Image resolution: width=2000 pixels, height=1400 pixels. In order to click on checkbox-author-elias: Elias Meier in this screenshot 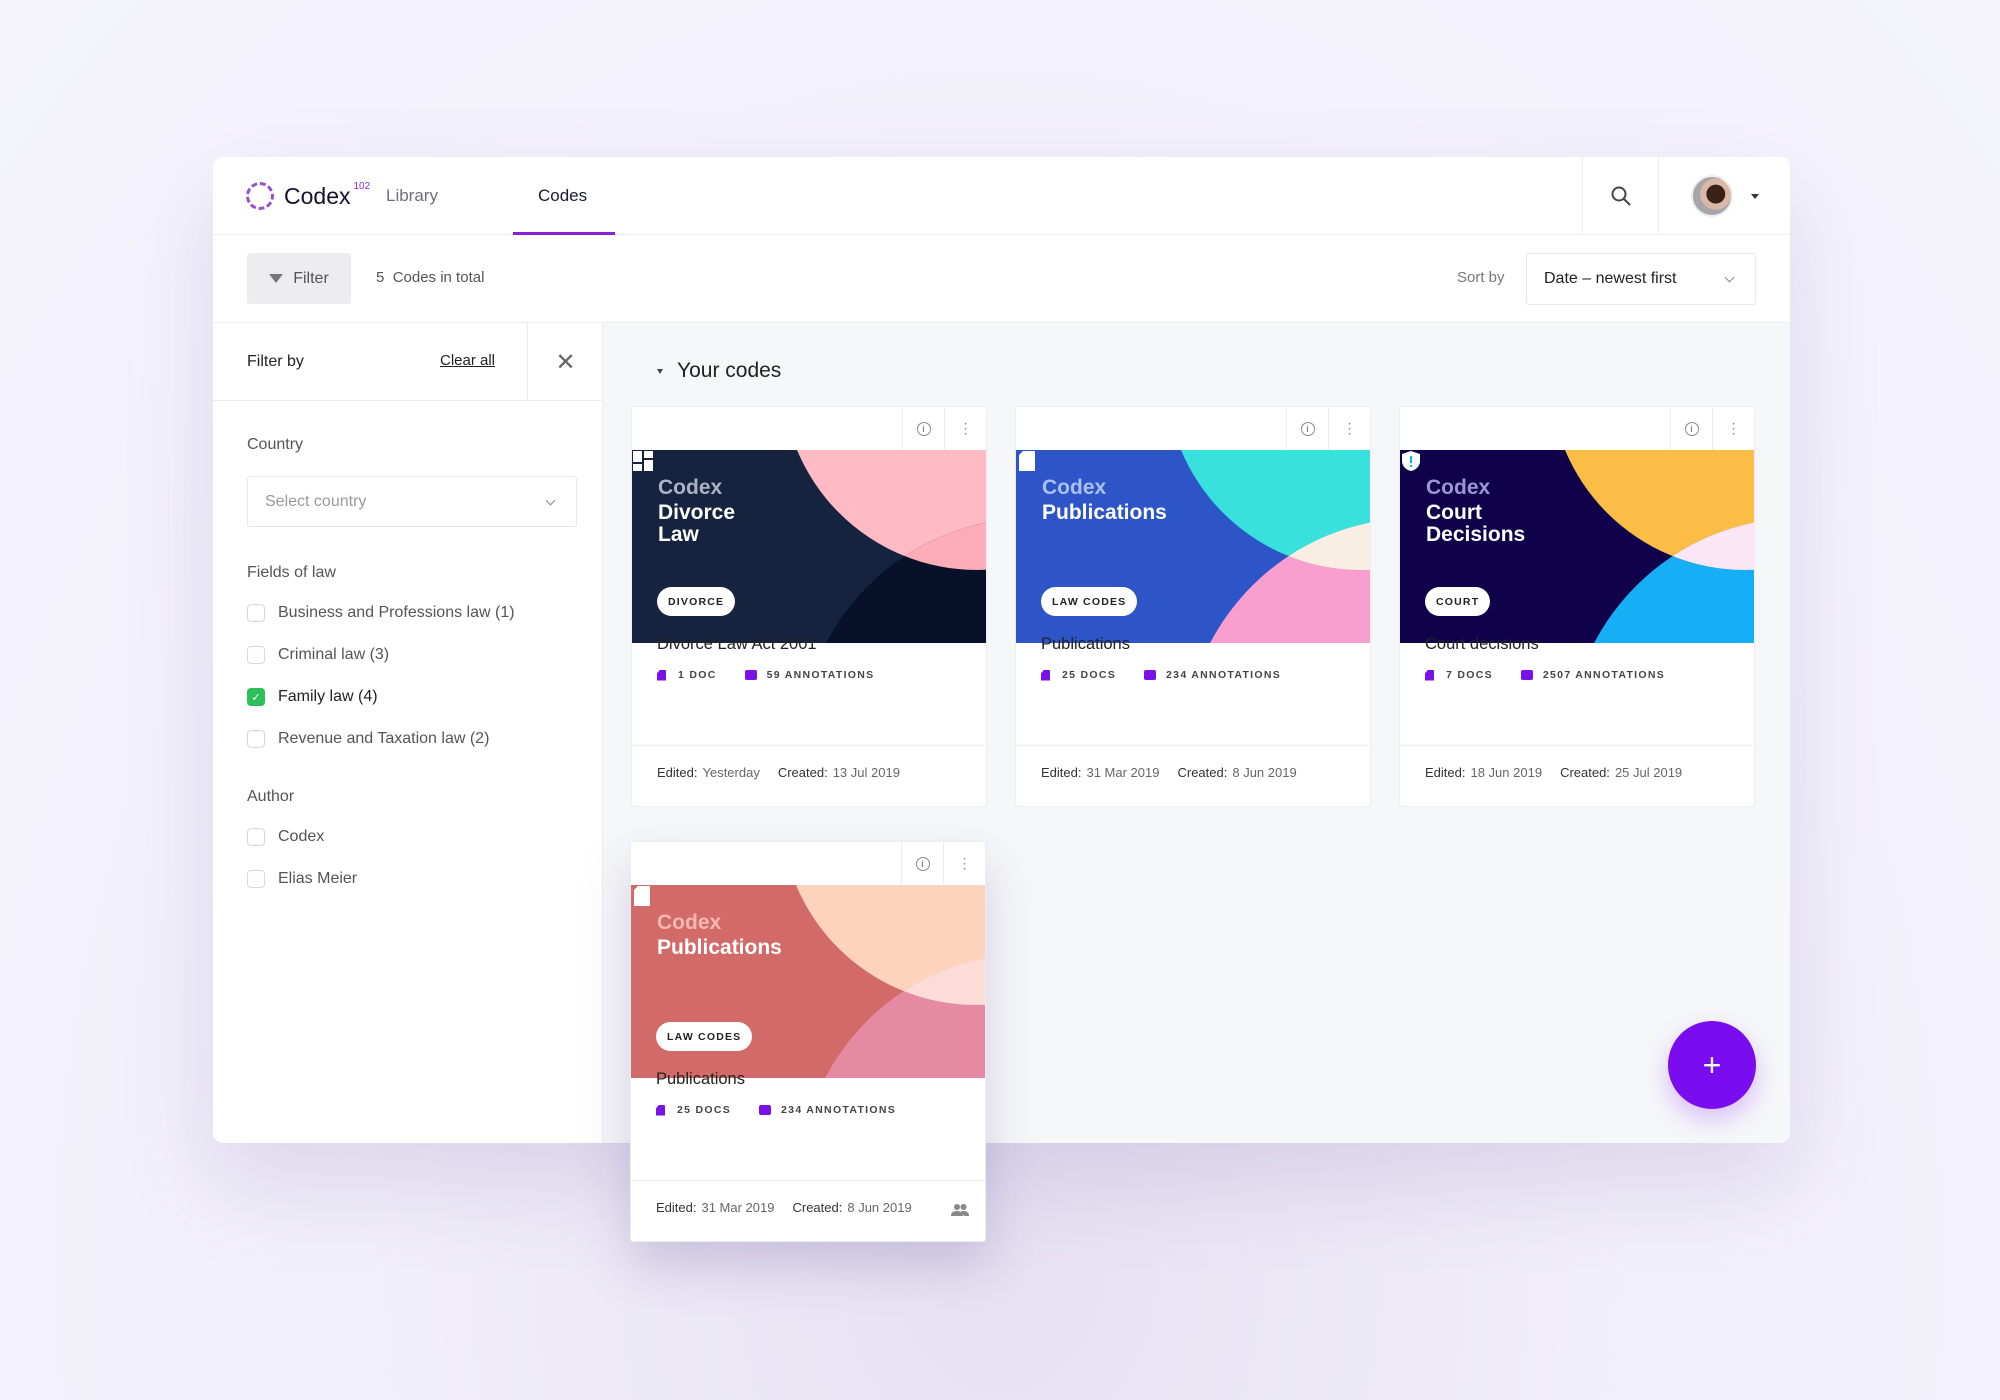, I will do `click(302, 879)`.